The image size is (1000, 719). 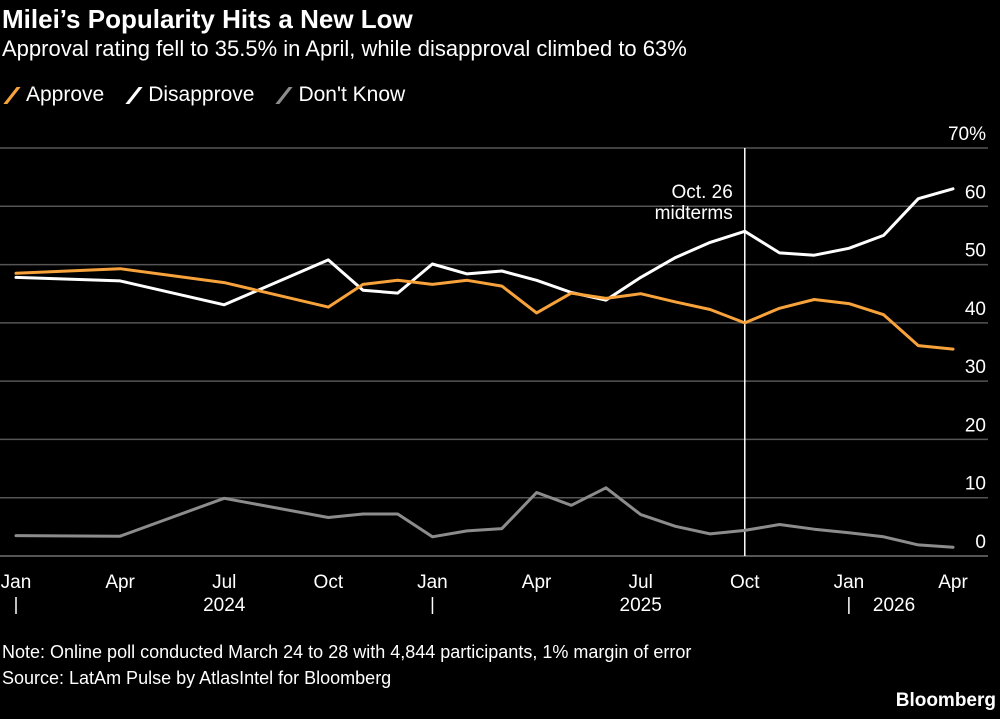 I want to click on y-tick-label-40: 40, so click(x=975, y=309).